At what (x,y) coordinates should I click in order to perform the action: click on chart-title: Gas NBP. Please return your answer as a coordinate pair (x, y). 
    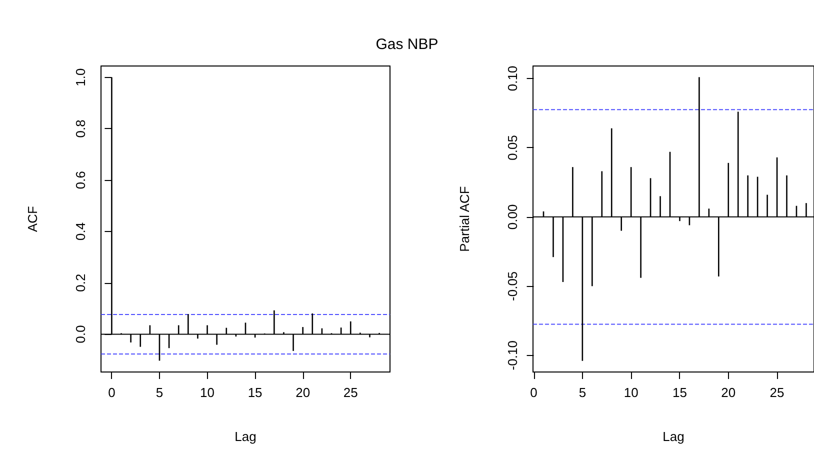
    Looking at the image, I should click on (407, 44).